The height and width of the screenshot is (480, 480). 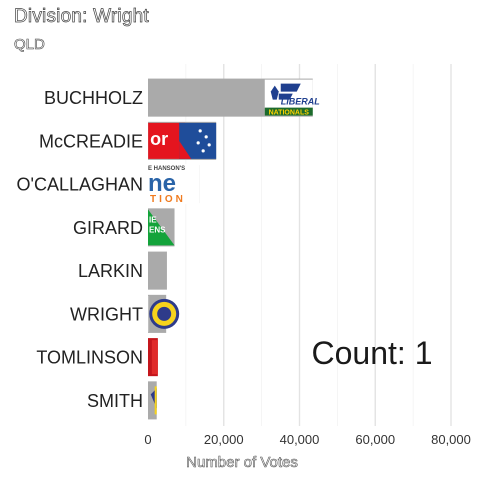 I want to click on x-tick-labels: 0 20,000 40,000 60,000 80,000, so click(x=307, y=439).